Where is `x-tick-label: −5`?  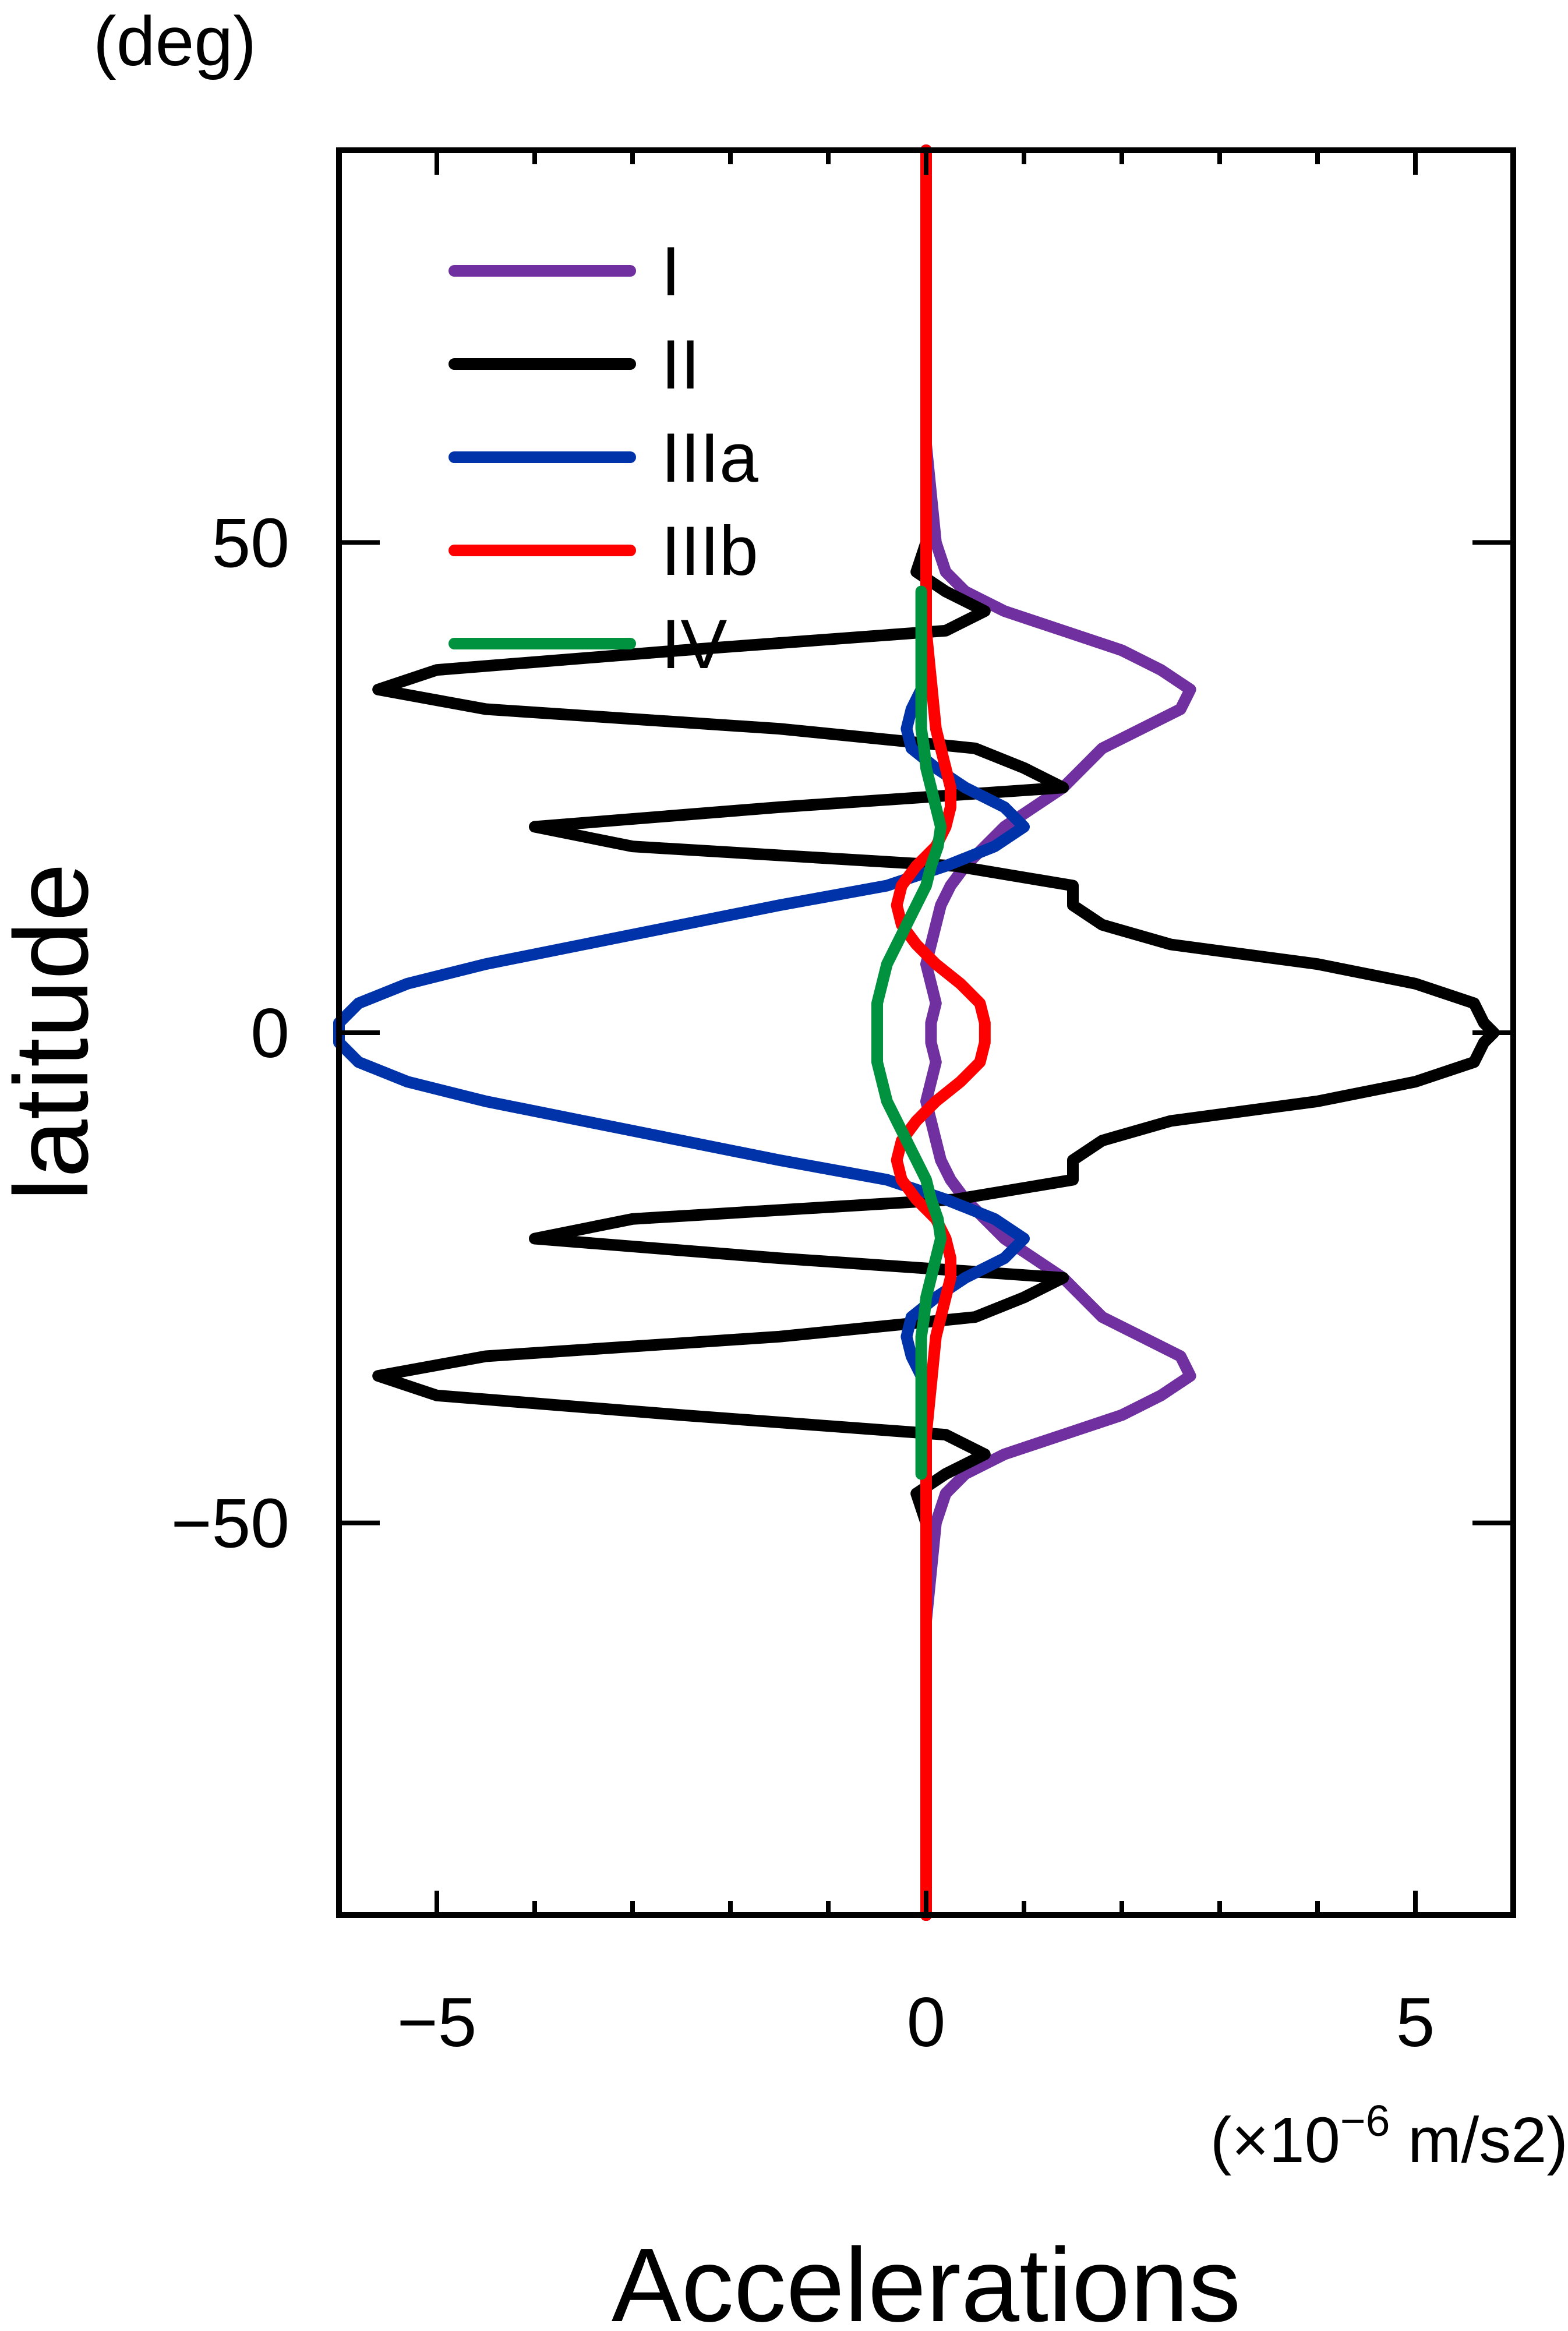
x-tick-label: −5 is located at coordinates (437, 2022).